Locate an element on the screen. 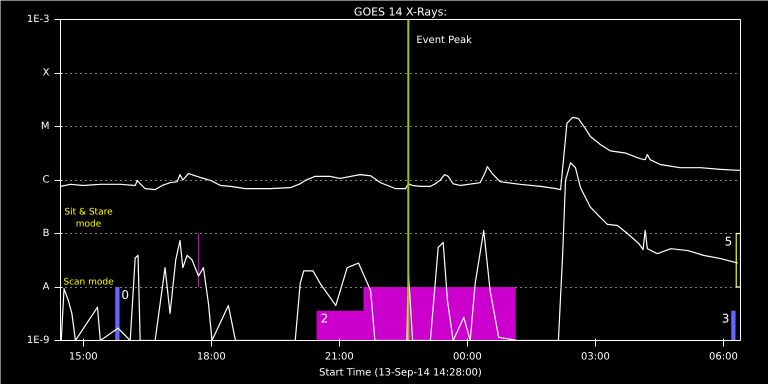 This screenshot has height=384, width=768. annotation: 3 is located at coordinates (726, 319).